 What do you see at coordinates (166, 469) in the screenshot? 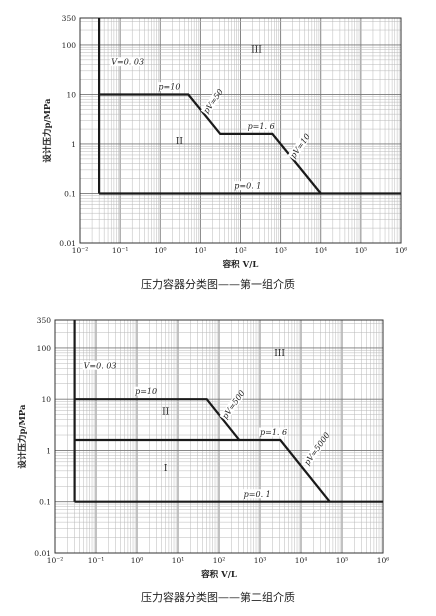
I see `region-label: I` at bounding box center [166, 469].